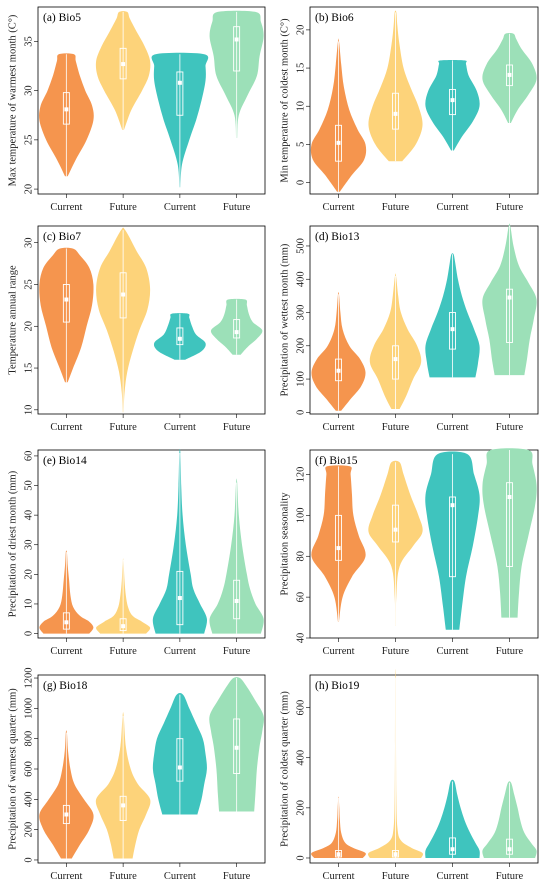 The image size is (550, 885). Describe the element at coordinates (13, 543) in the screenshot. I see `y-axis-label: Precipitation of driest month (mm)` at that location.